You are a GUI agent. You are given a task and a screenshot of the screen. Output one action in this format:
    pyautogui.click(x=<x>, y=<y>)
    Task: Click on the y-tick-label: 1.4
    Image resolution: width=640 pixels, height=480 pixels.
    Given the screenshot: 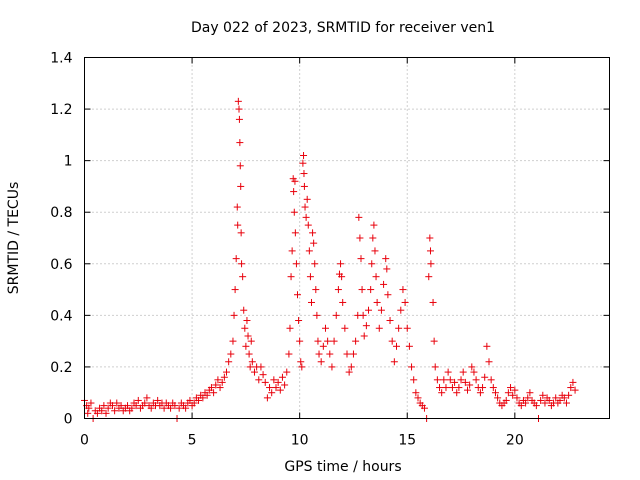 What is the action you would take?
    pyautogui.click(x=61, y=59)
    